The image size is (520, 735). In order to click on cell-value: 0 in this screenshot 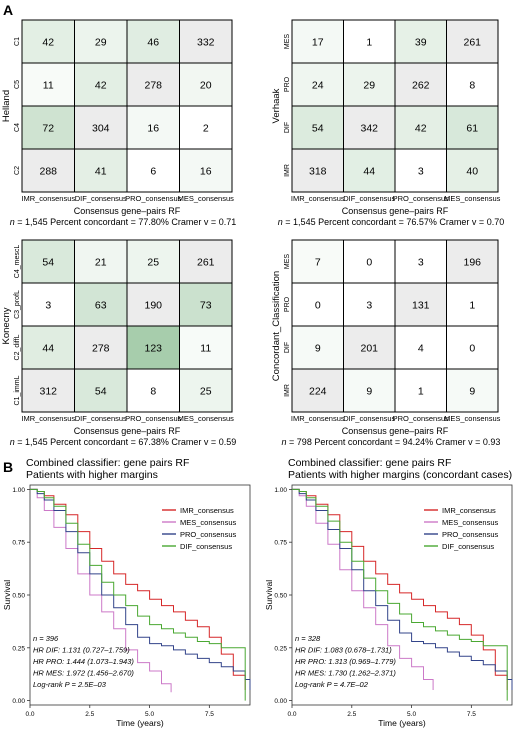, I will do `click(472, 349)`.